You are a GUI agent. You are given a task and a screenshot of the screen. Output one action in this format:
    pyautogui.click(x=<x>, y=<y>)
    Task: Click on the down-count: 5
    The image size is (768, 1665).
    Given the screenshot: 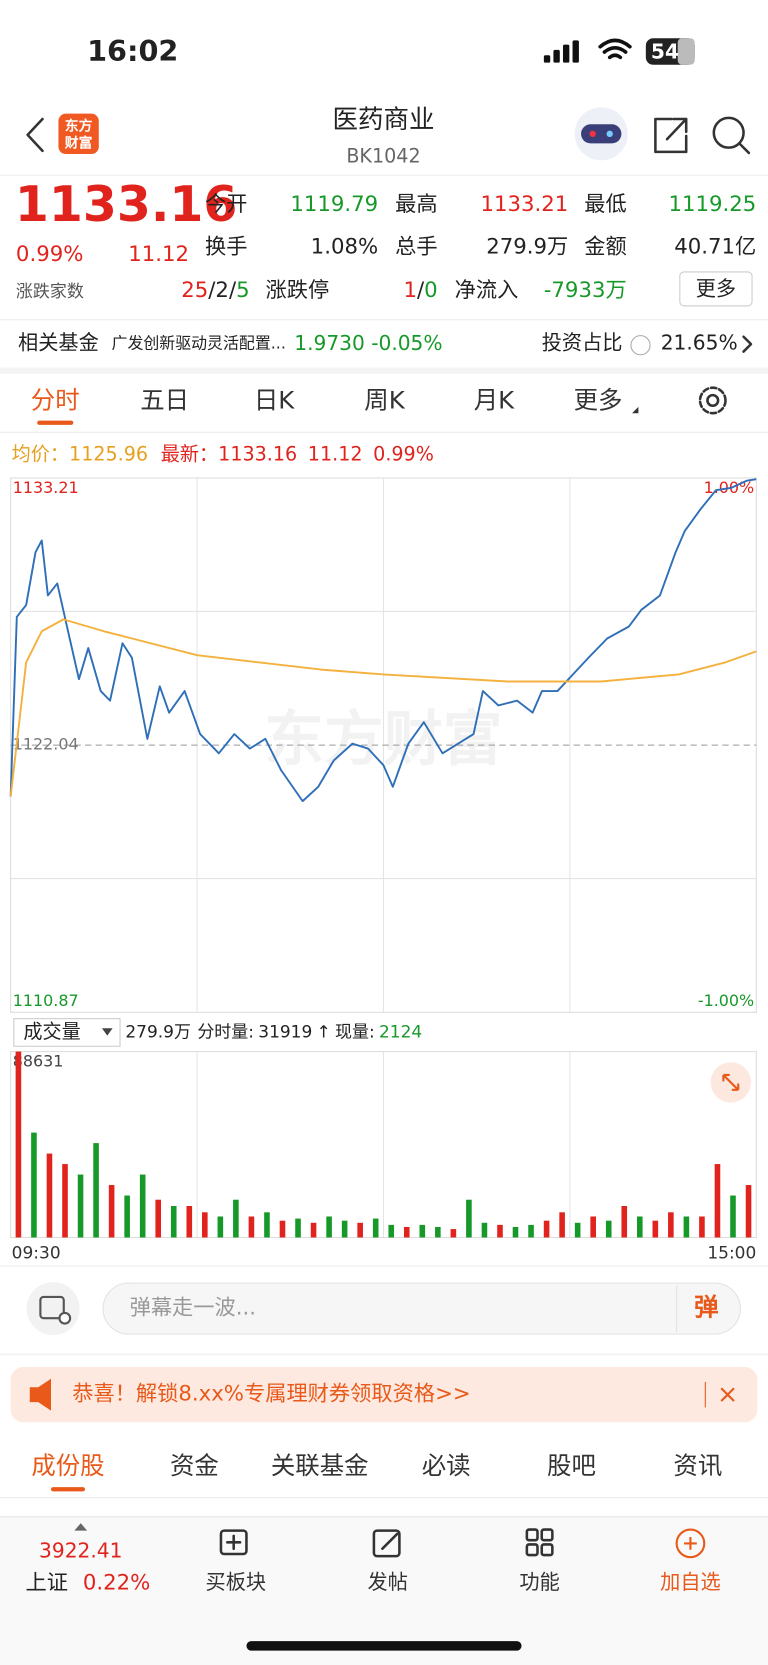 What is the action you would take?
    pyautogui.click(x=243, y=290)
    